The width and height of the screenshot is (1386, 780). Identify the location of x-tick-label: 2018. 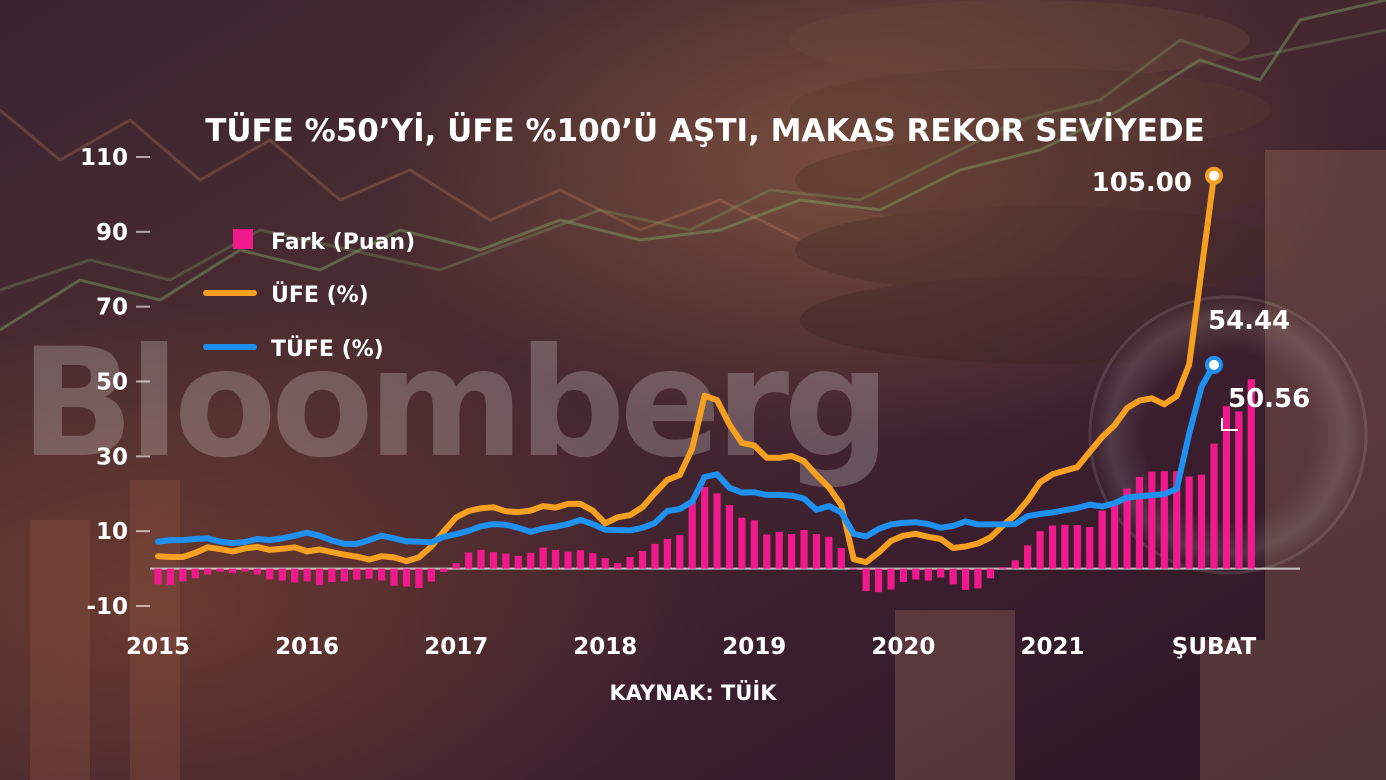
(605, 647).